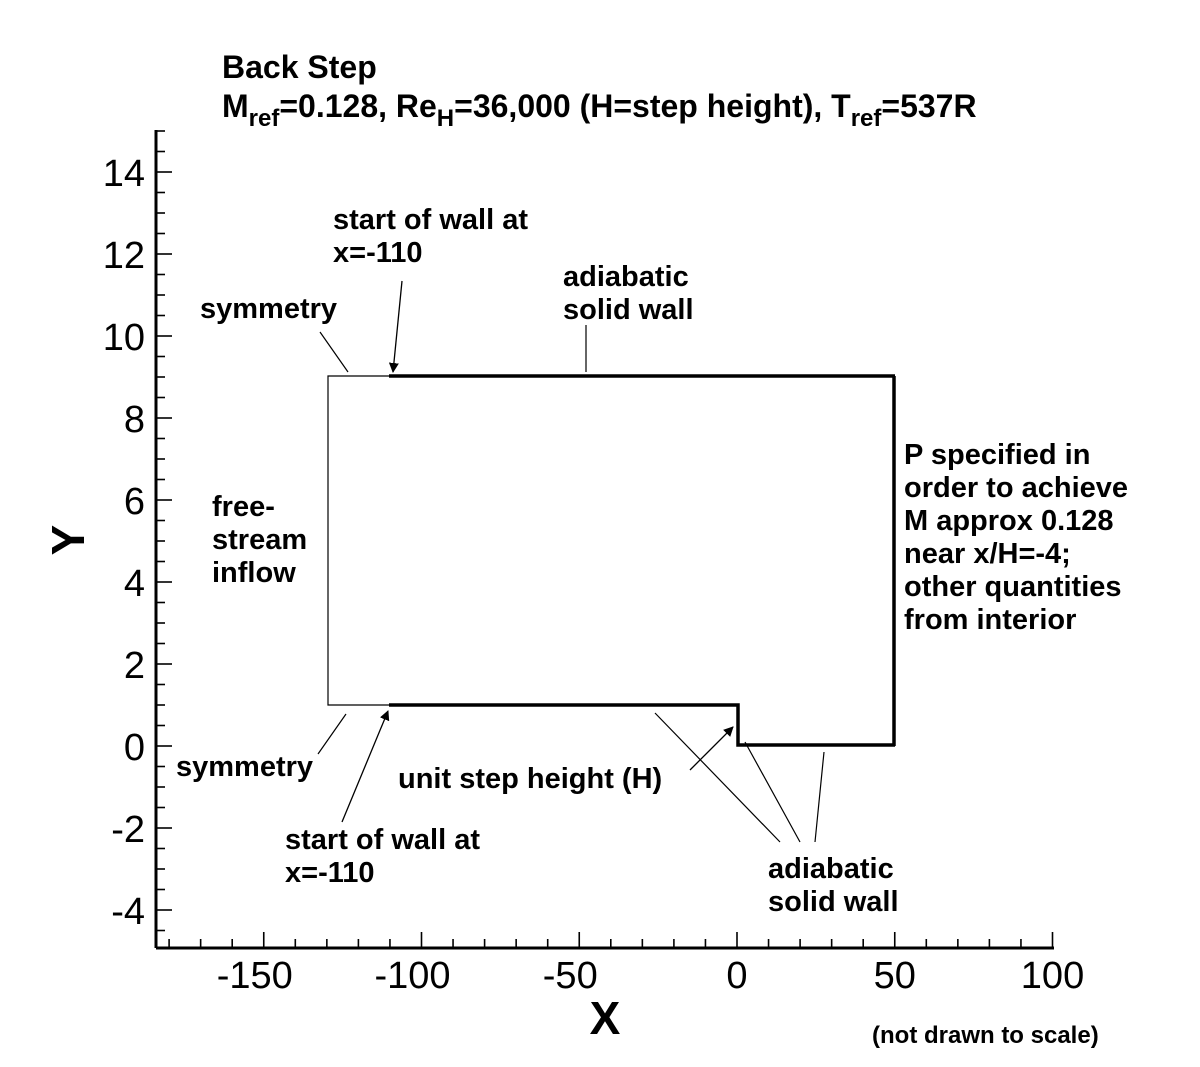  I want to click on label-symmetry-bottom: symmetry, so click(244, 767).